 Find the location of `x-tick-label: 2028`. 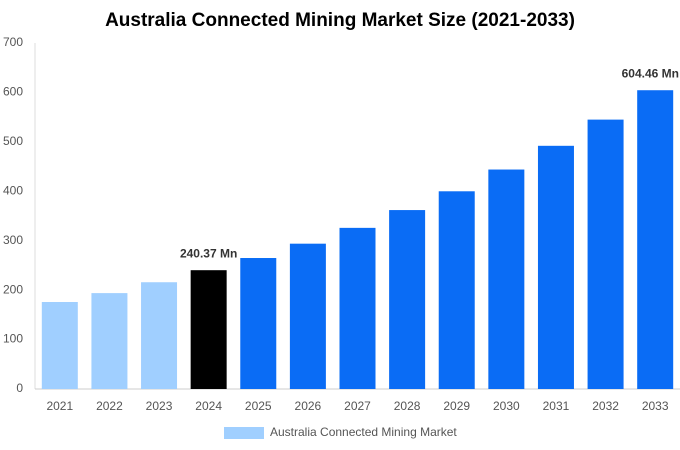

x-tick-label: 2028 is located at coordinates (407, 406).